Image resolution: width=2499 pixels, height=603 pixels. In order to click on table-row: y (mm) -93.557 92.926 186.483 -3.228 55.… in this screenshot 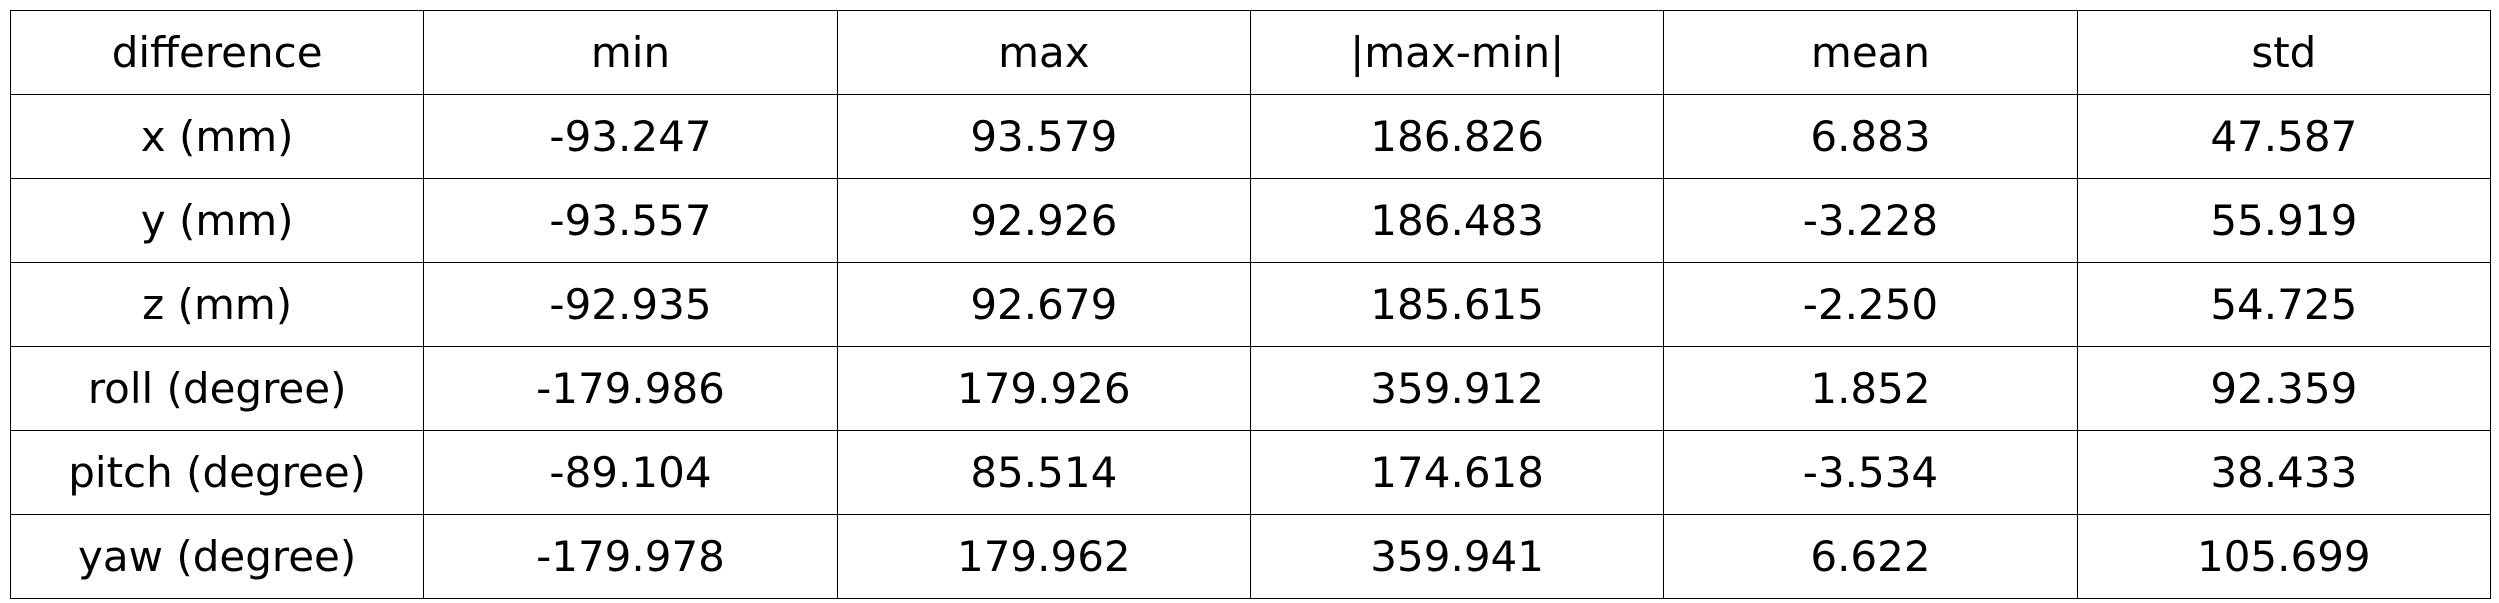, I will do `click(1250, 220)`.